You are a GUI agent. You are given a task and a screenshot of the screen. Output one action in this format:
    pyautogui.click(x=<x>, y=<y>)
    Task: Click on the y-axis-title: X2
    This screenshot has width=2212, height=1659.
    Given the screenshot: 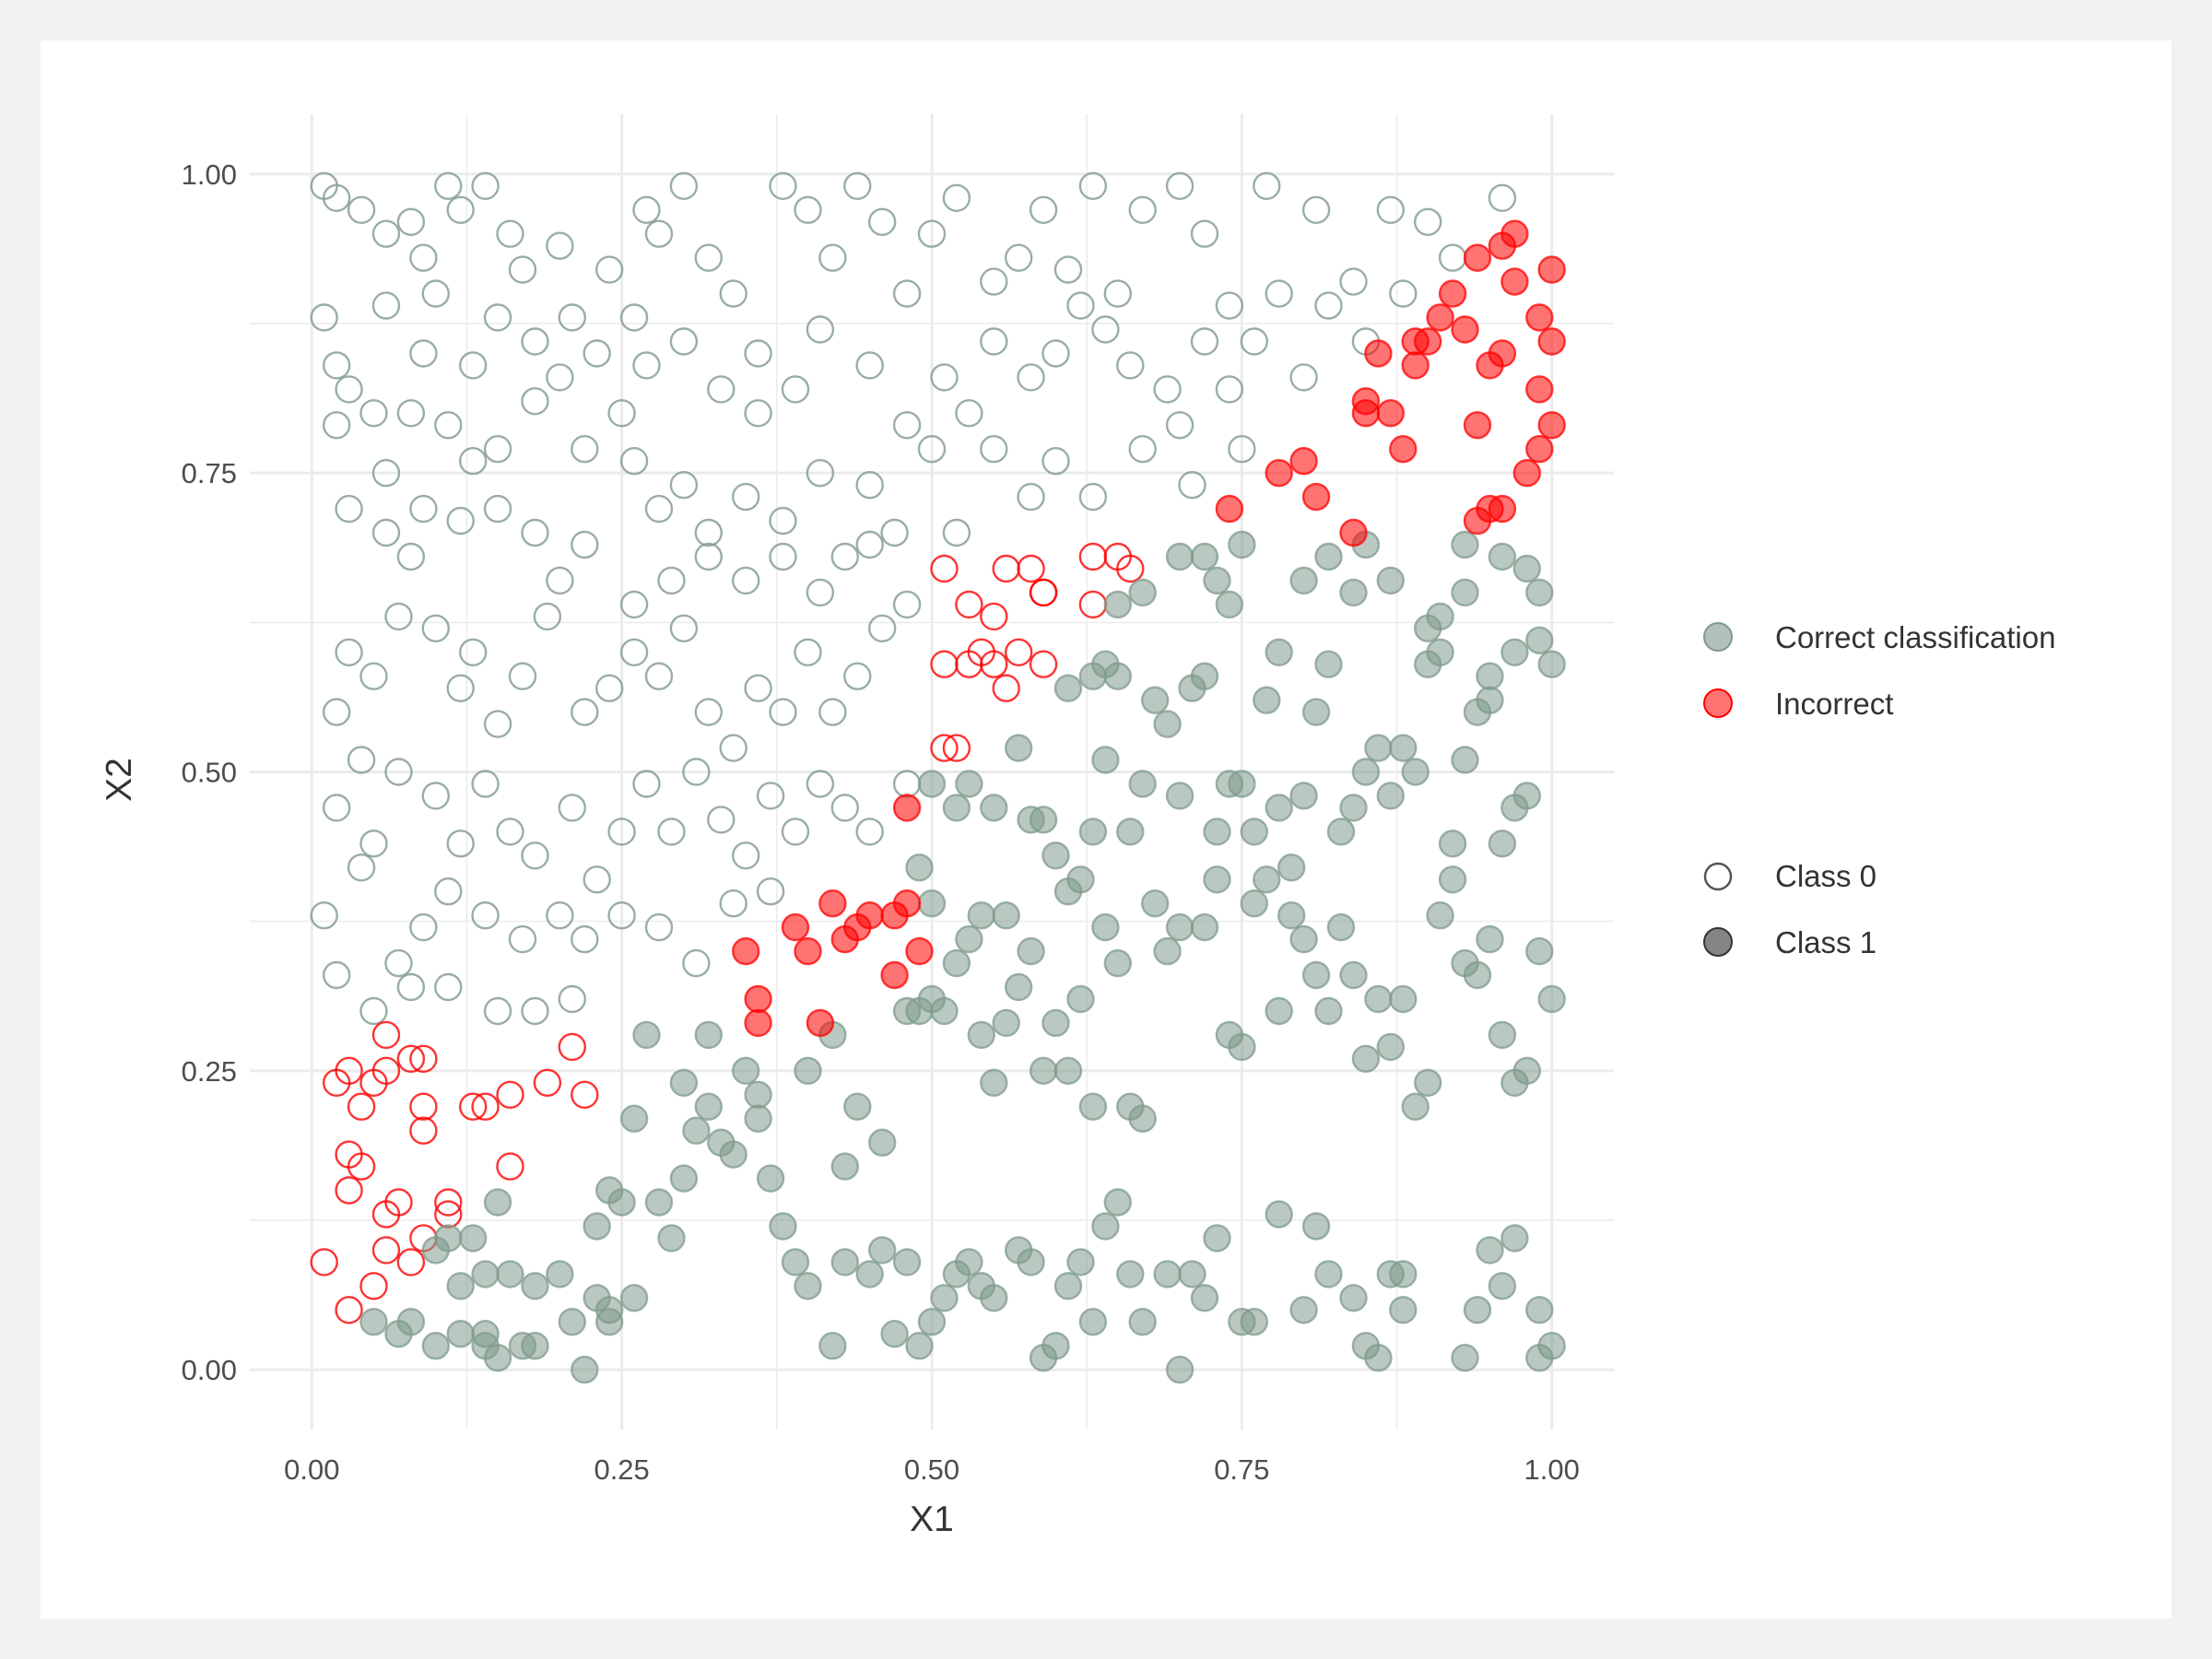 What is the action you would take?
    pyautogui.click(x=119, y=780)
    